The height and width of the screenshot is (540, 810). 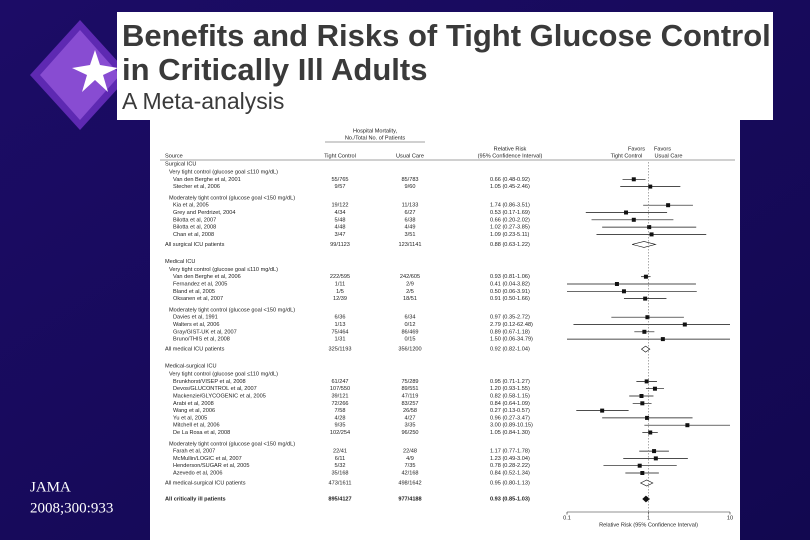 I want to click on column-header: Usual Care, so click(x=410, y=156).